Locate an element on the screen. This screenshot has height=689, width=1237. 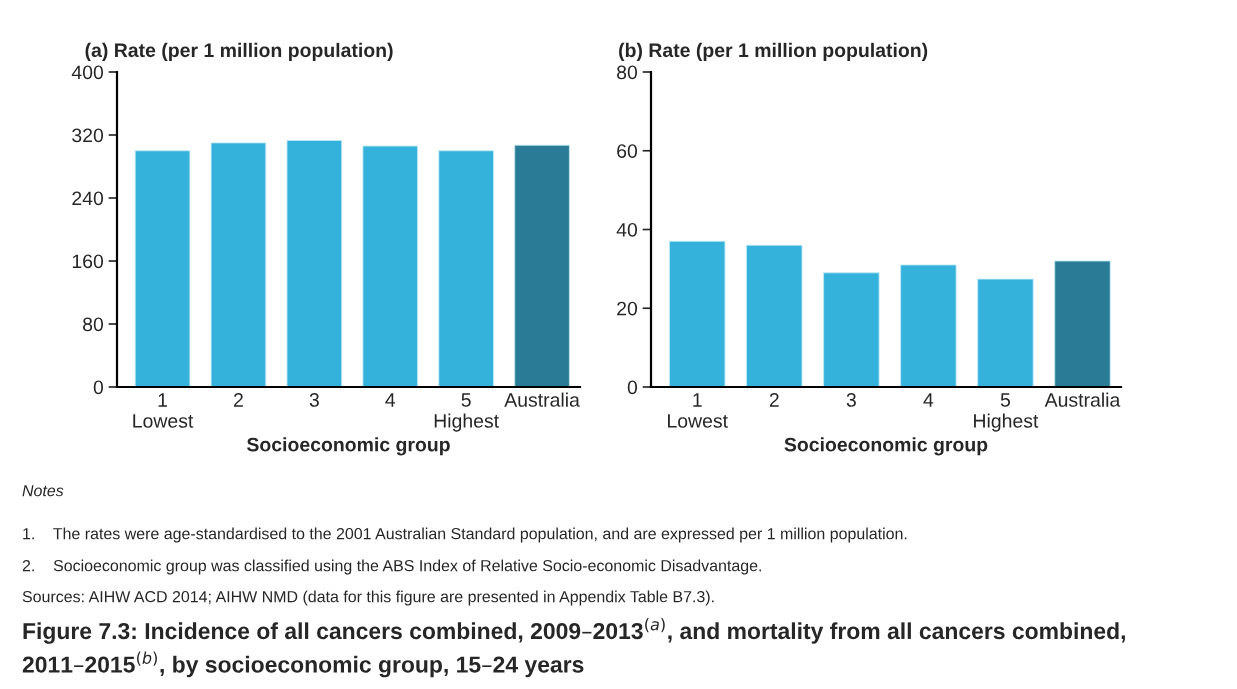
text: Figure 7.3: Incidence of all cancers combined, 2009–2013$^{(a)}$, and mortality from all cancers combined, 2011–2015$^{(b)}$, by socioeconomic group, 15–24 years is located at coordinates (573, 648).